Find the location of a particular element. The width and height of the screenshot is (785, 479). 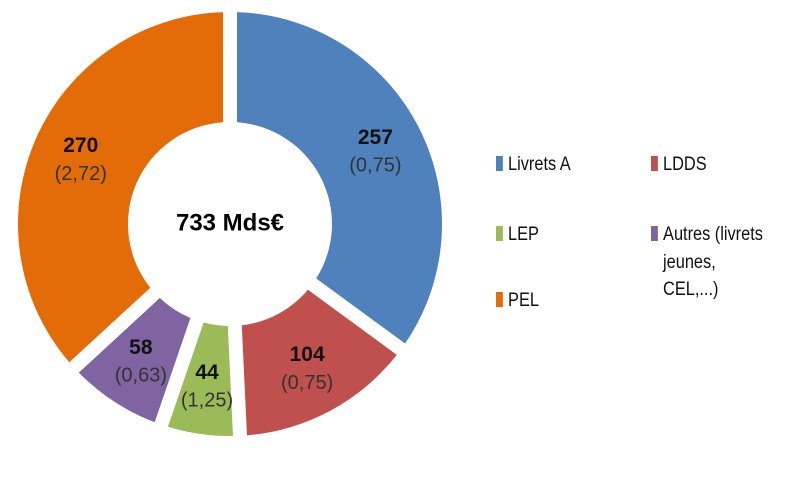

legend-item-lep: LEP is located at coordinates (517, 235).